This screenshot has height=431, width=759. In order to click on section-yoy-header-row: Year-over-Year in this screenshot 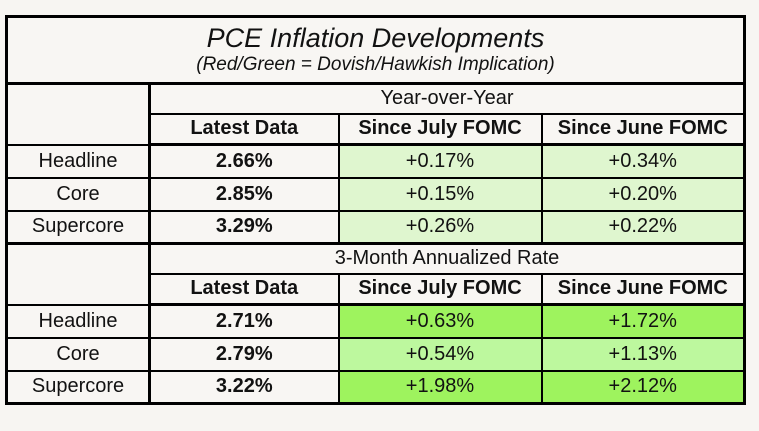, I will do `click(375, 114)`.